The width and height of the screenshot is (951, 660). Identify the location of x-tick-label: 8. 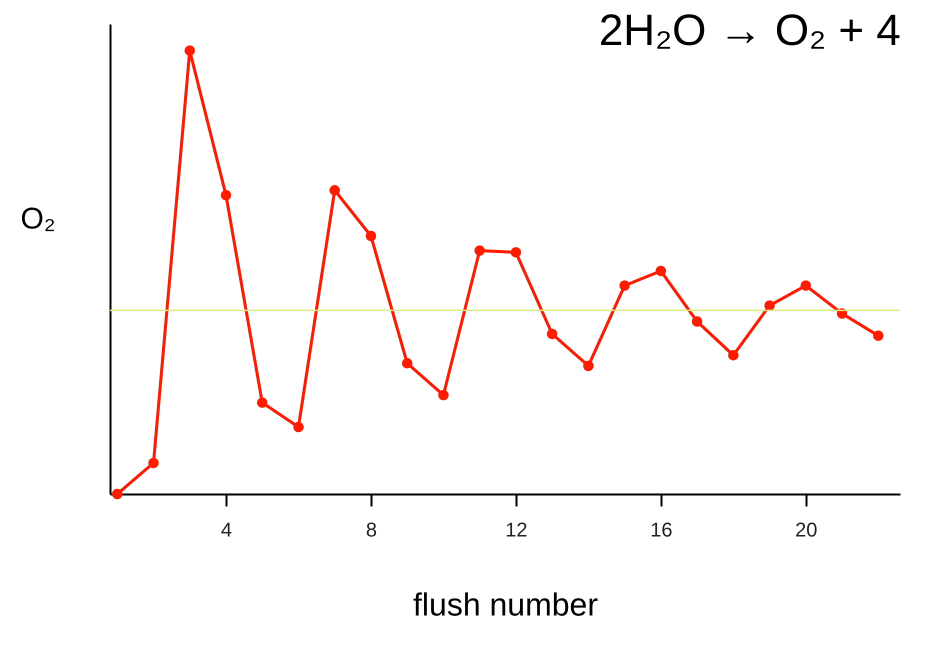
(371, 531).